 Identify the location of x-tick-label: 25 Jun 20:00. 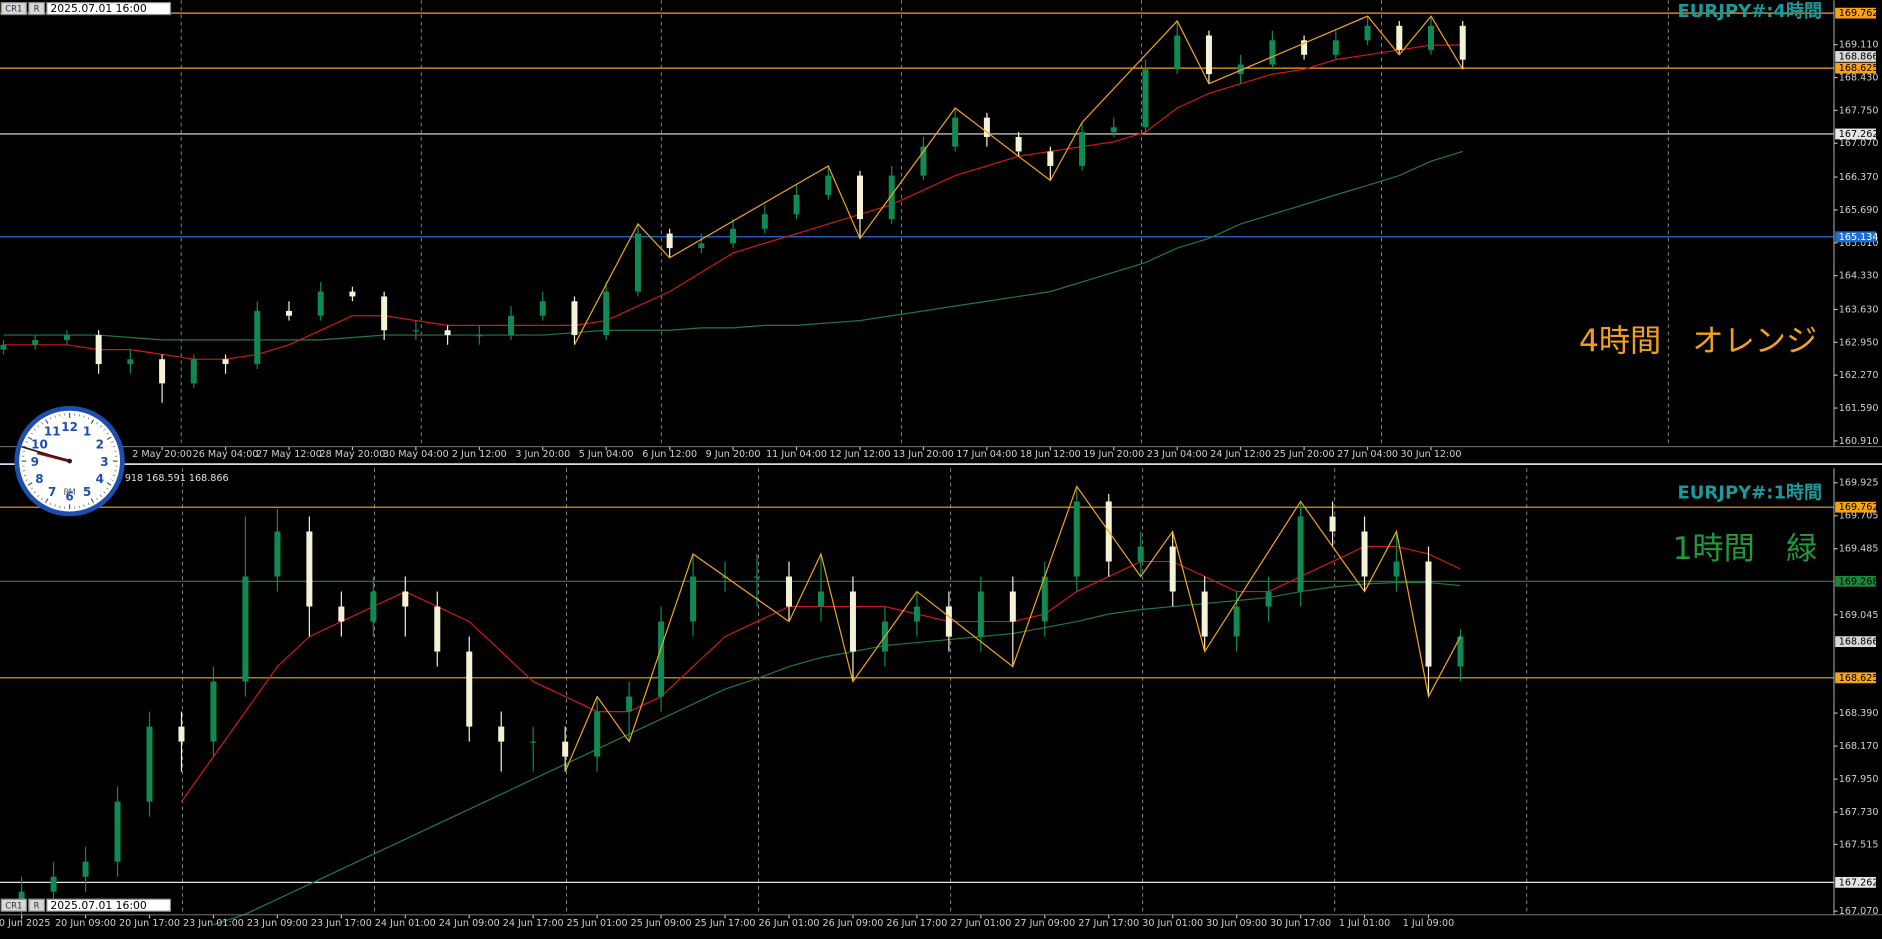
(1304, 454).